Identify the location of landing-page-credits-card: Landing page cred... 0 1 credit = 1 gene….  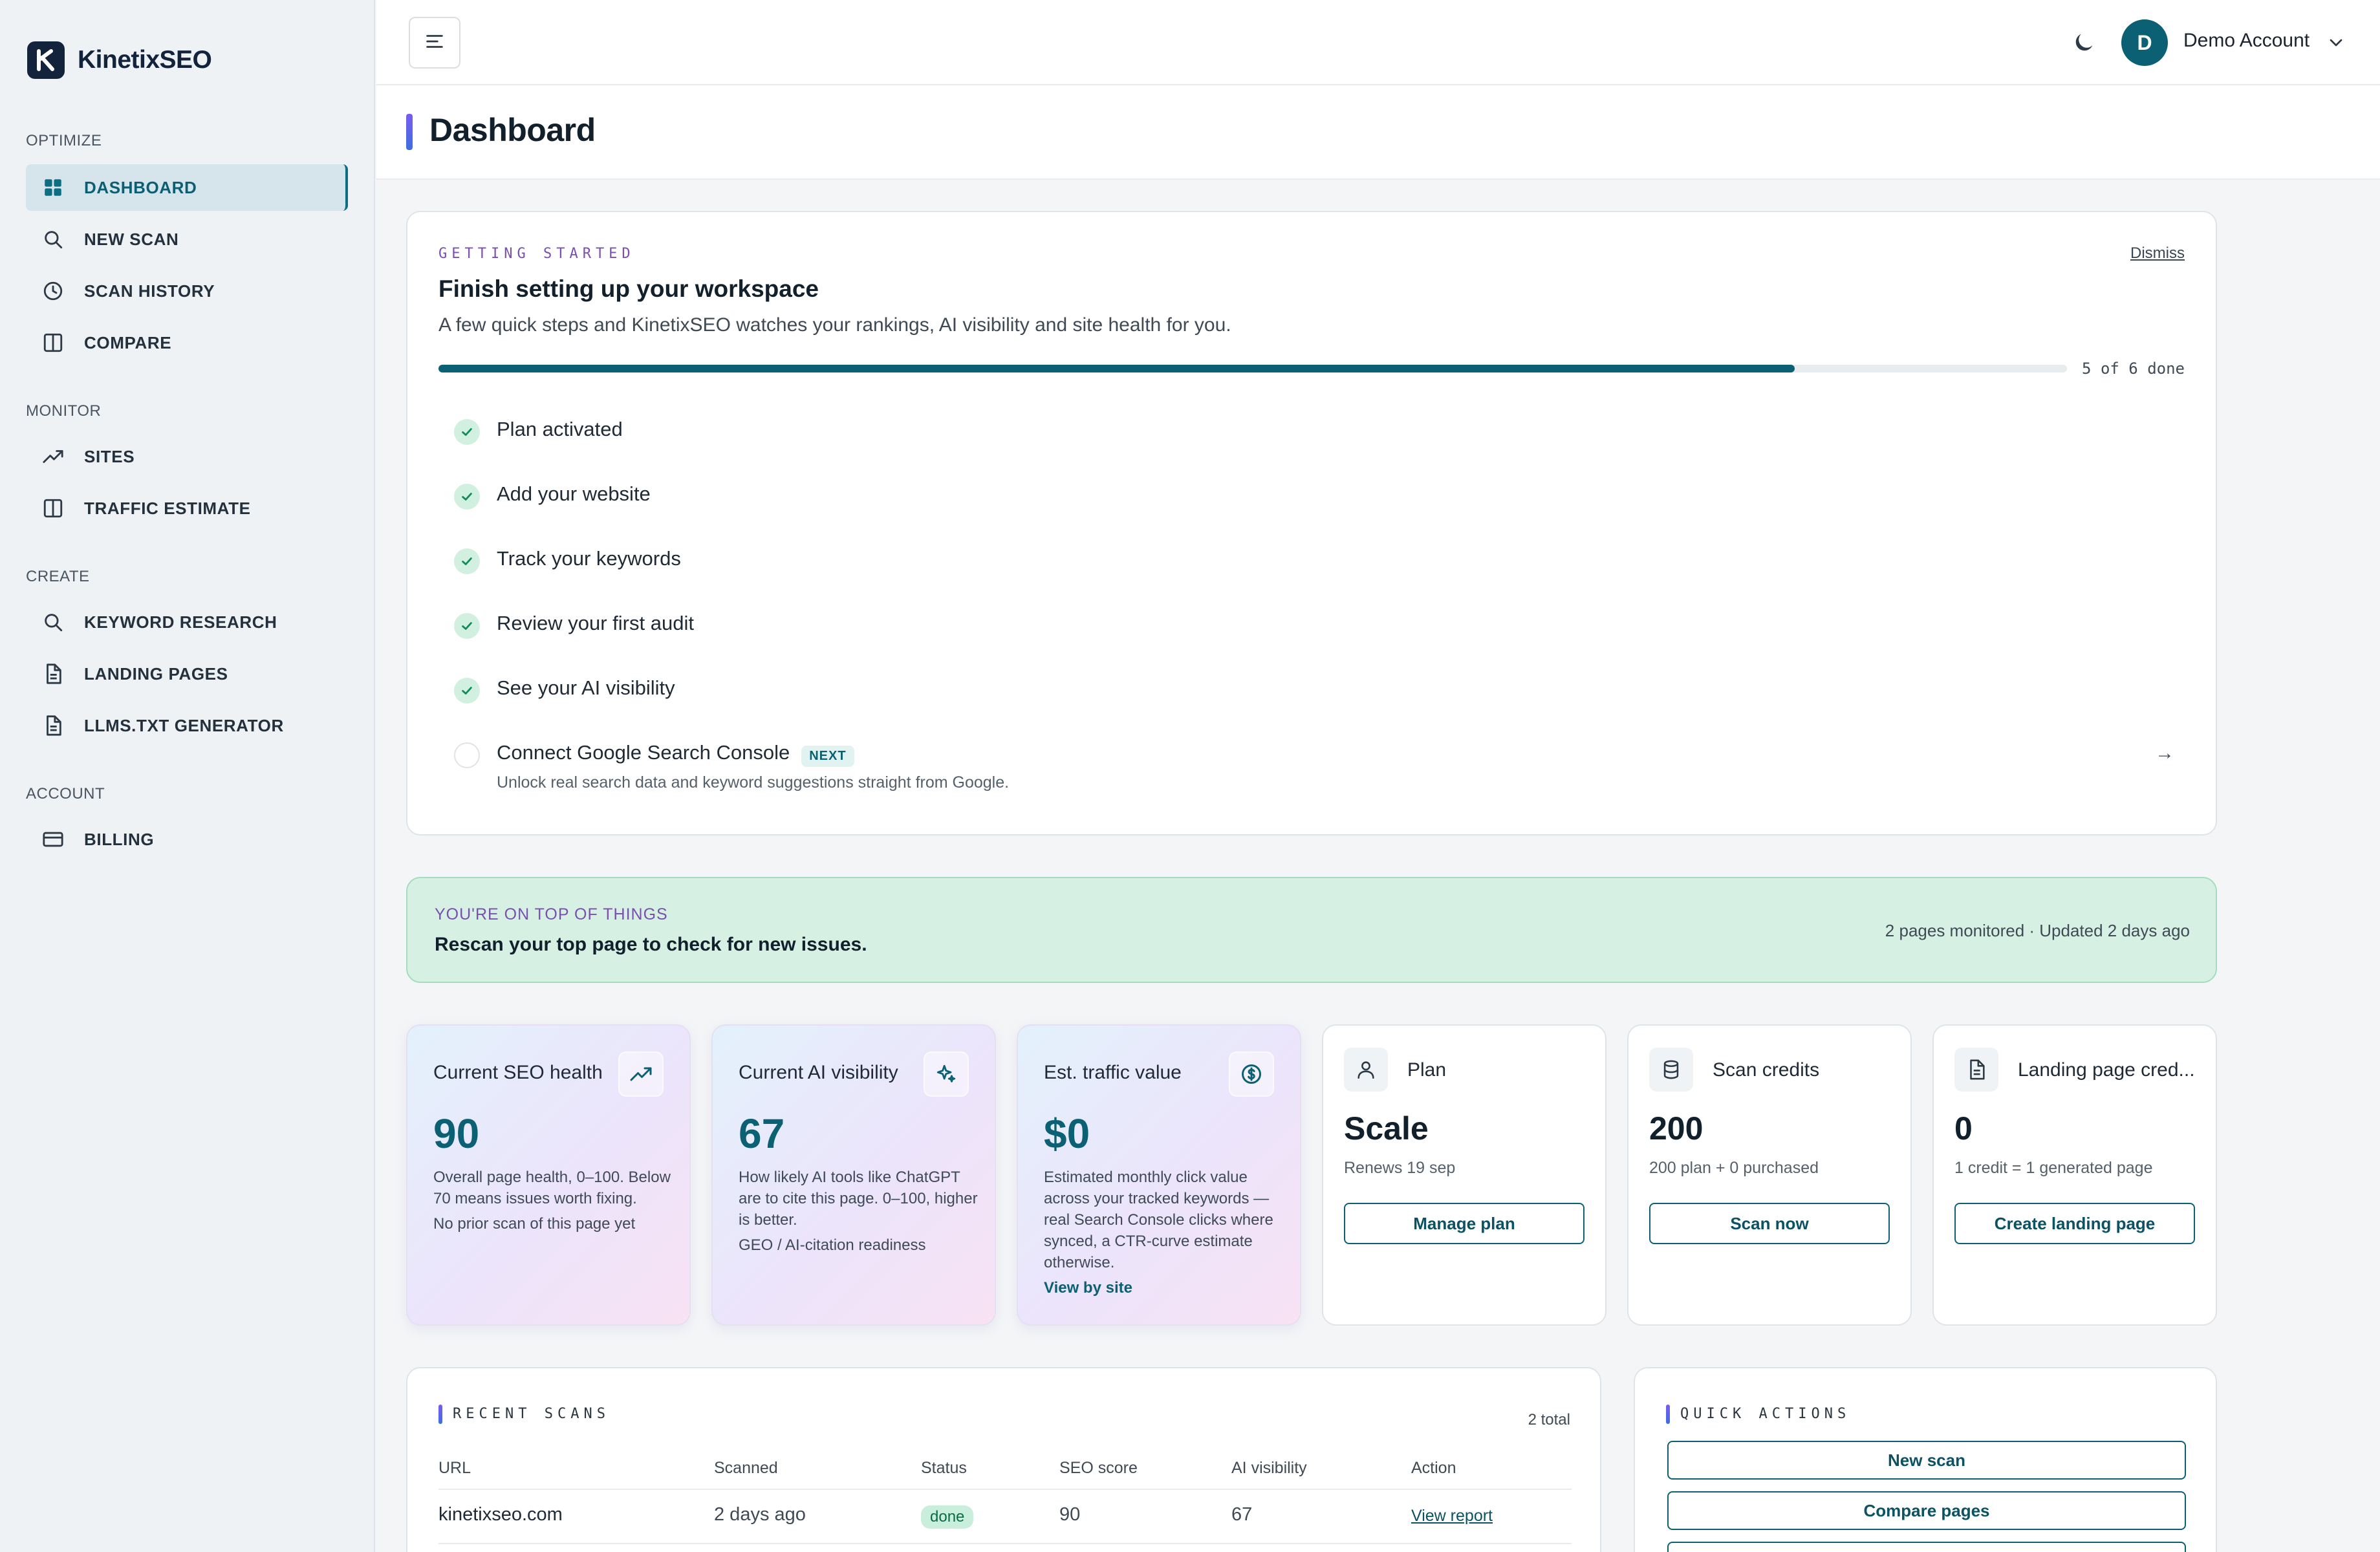
(2074, 1175).